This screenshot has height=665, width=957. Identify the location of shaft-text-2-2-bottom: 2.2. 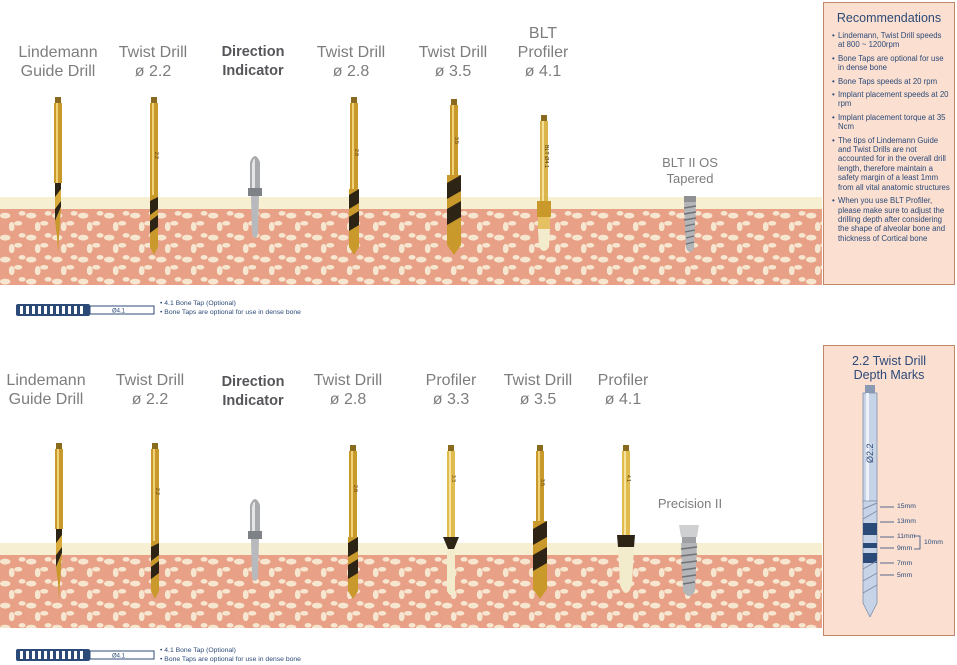
(157, 491).